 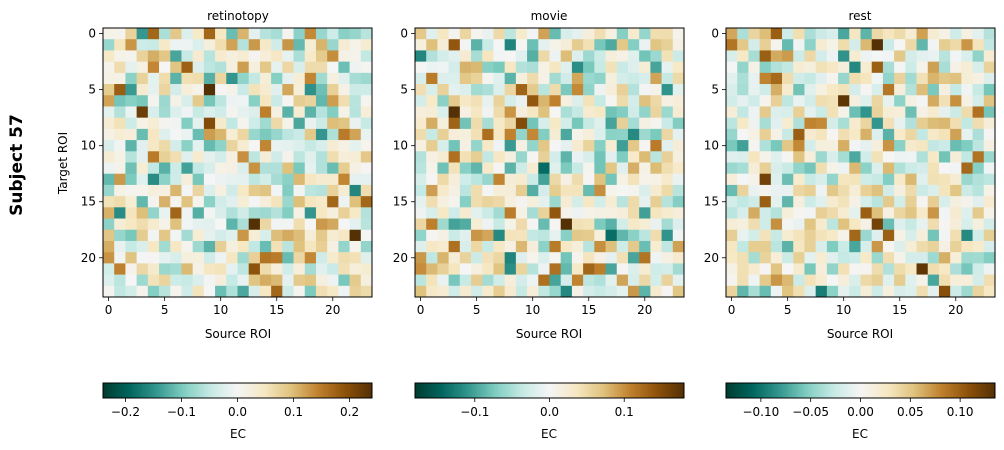 I want to click on y-axis-label: Target ROI, so click(x=63, y=163).